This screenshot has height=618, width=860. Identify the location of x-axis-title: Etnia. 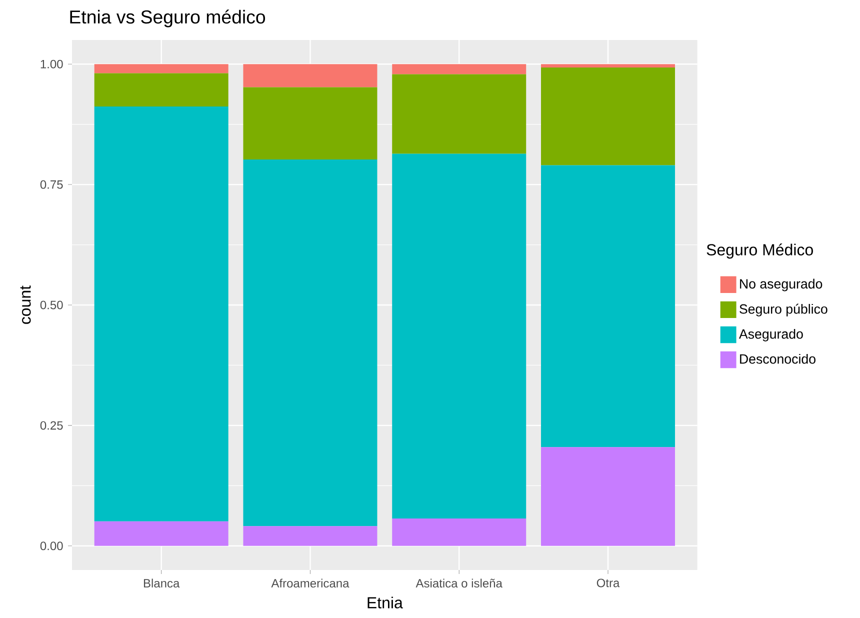
(385, 602).